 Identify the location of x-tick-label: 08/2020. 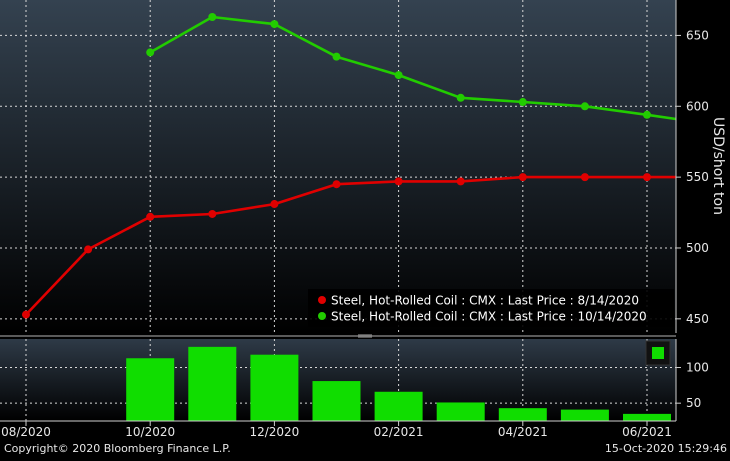
(26, 432).